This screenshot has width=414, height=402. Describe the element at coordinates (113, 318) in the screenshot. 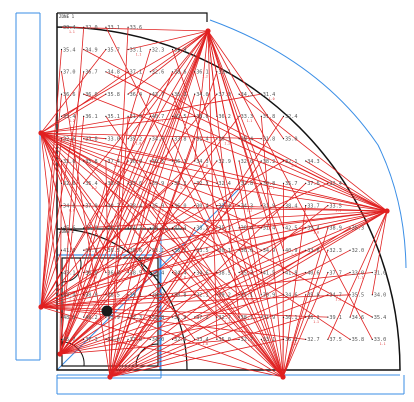

I see `grid-value: 33.9` at that location.